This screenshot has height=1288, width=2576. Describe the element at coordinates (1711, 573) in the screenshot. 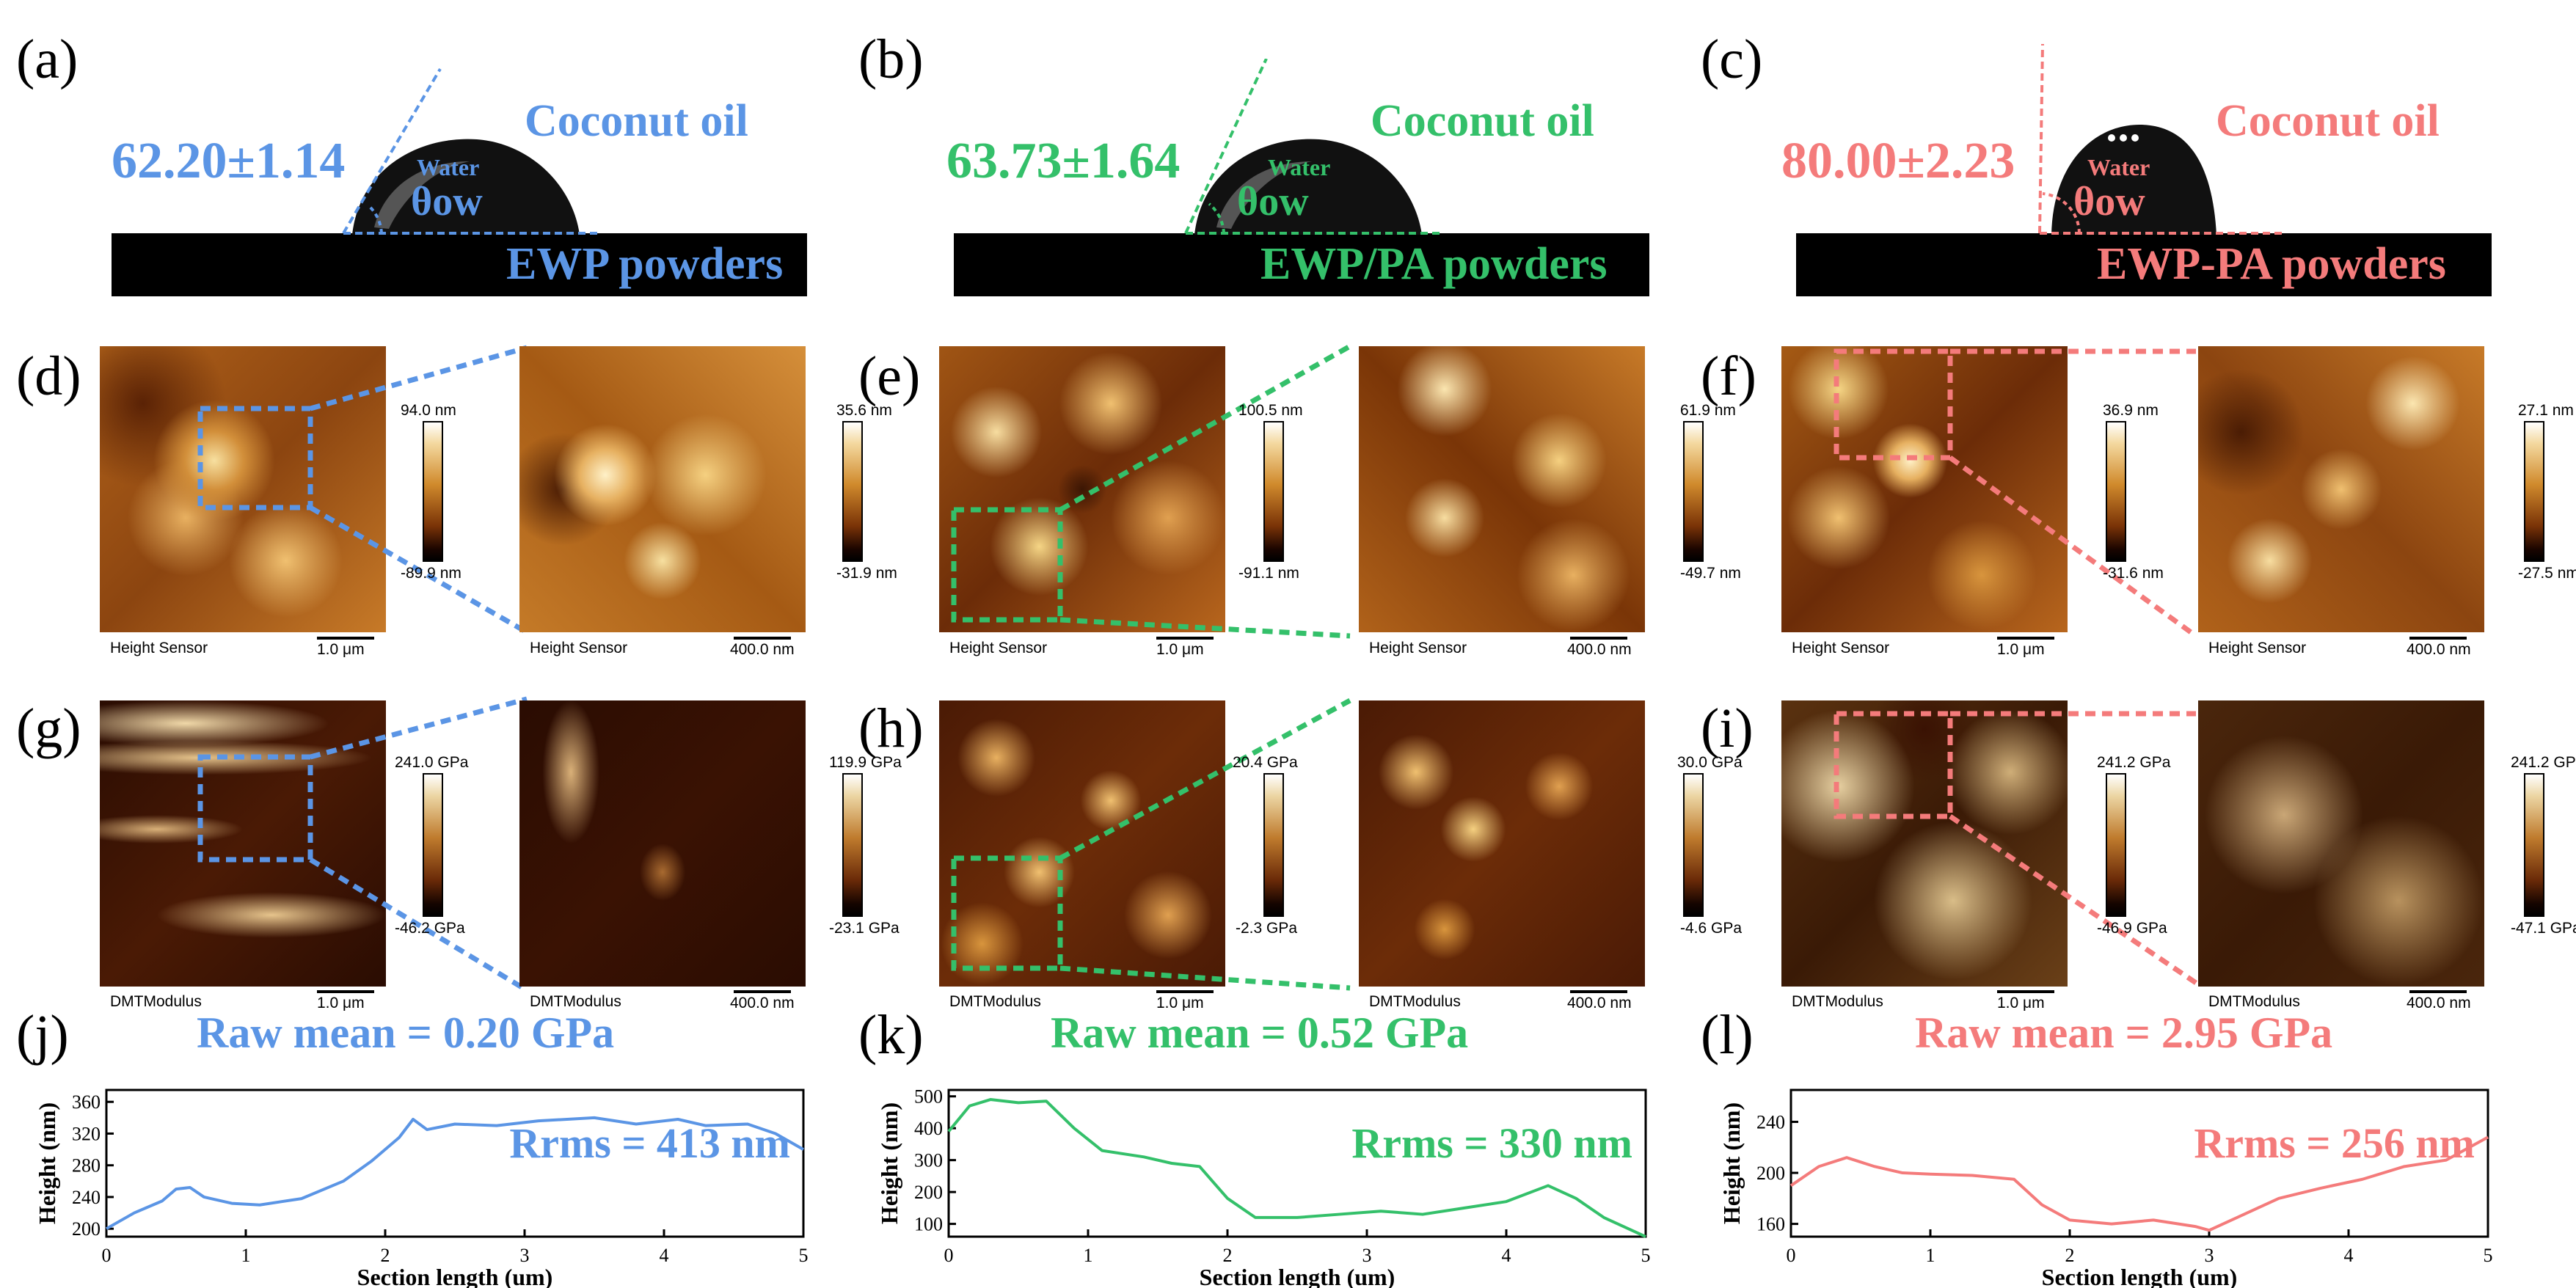

I see `colorbar-min: -49.7 nm` at that location.